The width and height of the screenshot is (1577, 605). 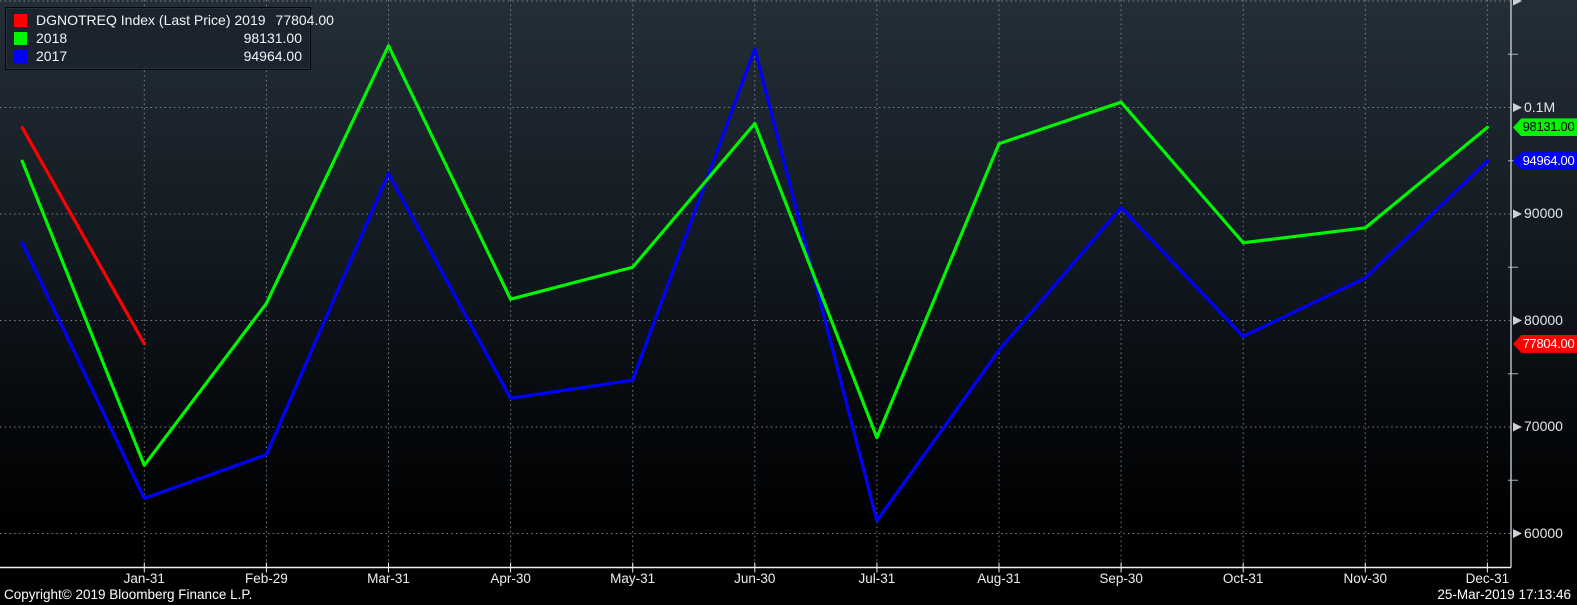 What do you see at coordinates (52, 38) in the screenshot?
I see `legend-series-label: 2018` at bounding box center [52, 38].